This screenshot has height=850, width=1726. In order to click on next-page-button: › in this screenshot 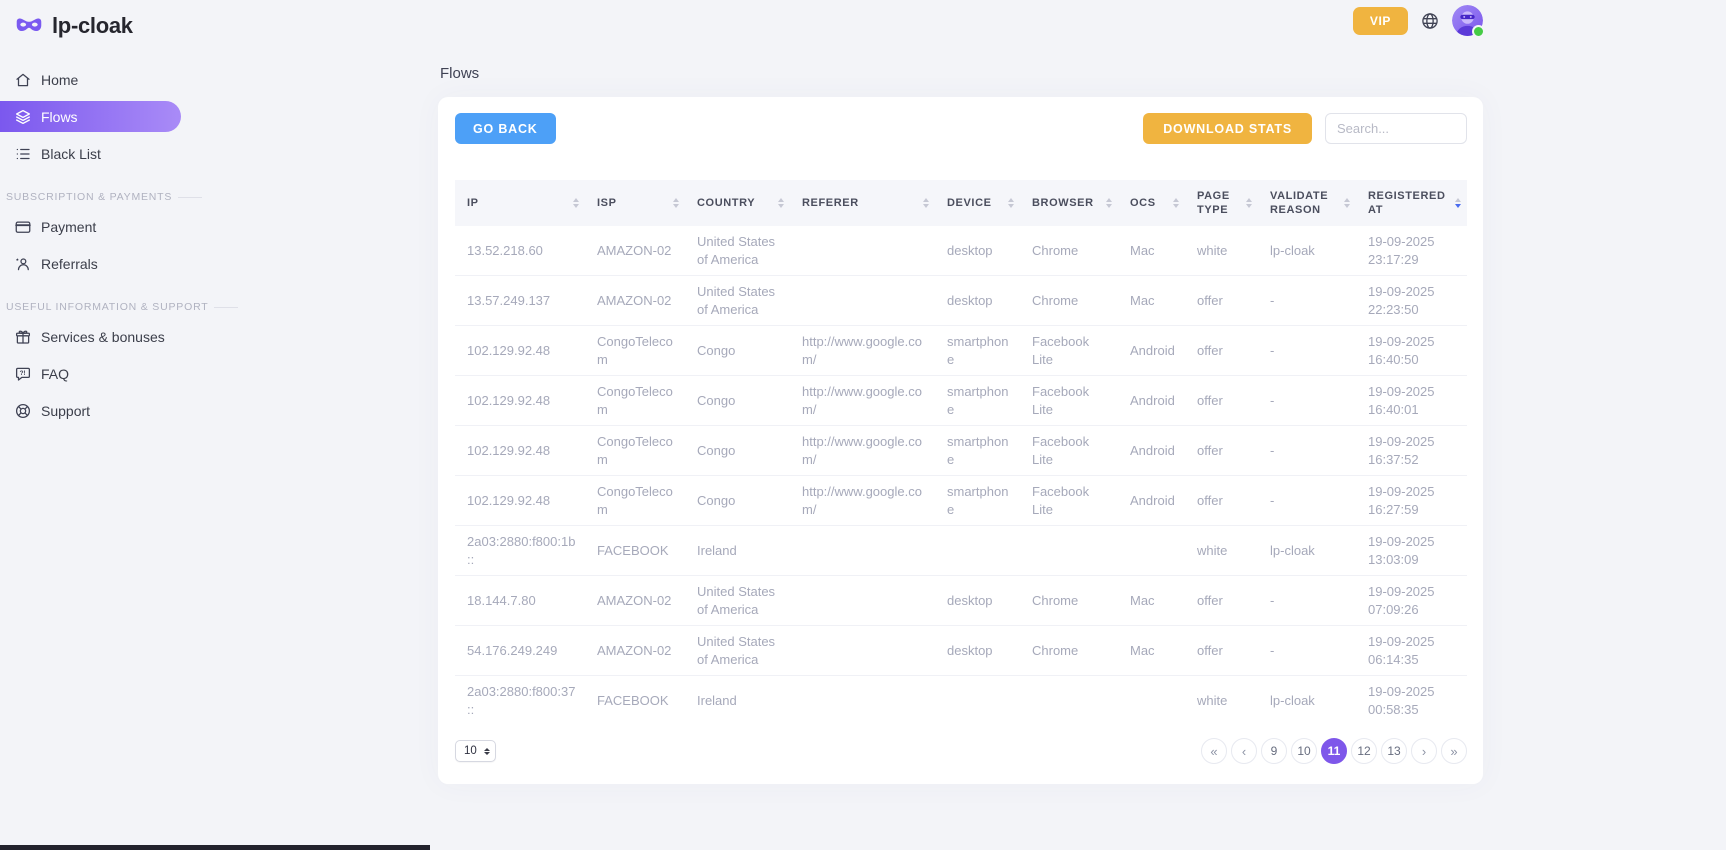, I will do `click(1424, 751)`.